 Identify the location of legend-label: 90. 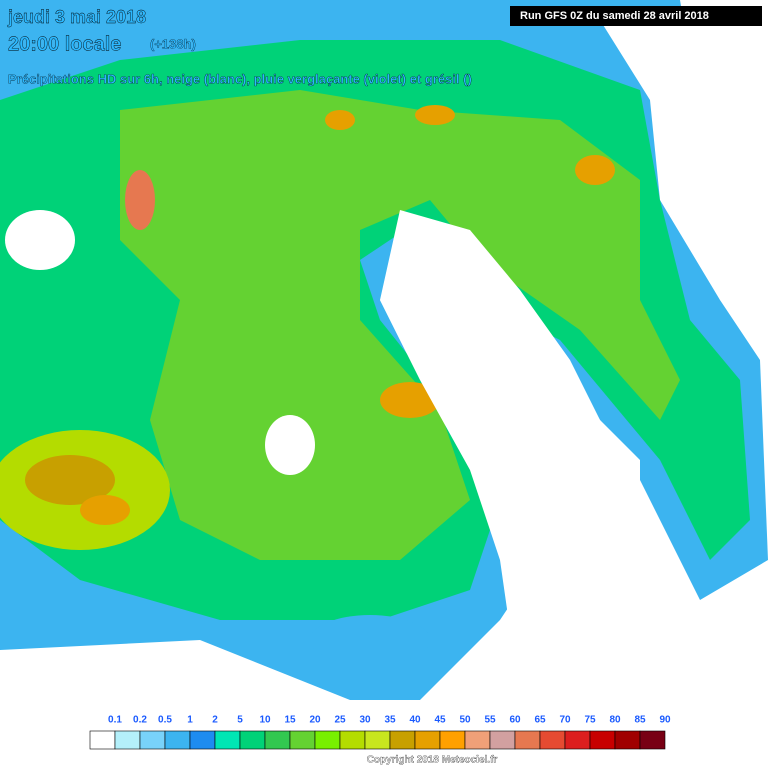
(665, 720).